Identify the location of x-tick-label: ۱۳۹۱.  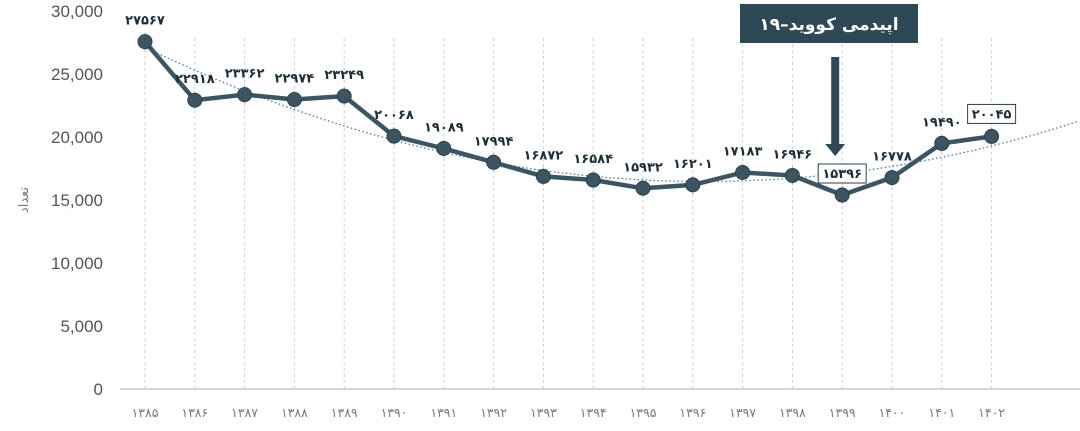
(443, 412).